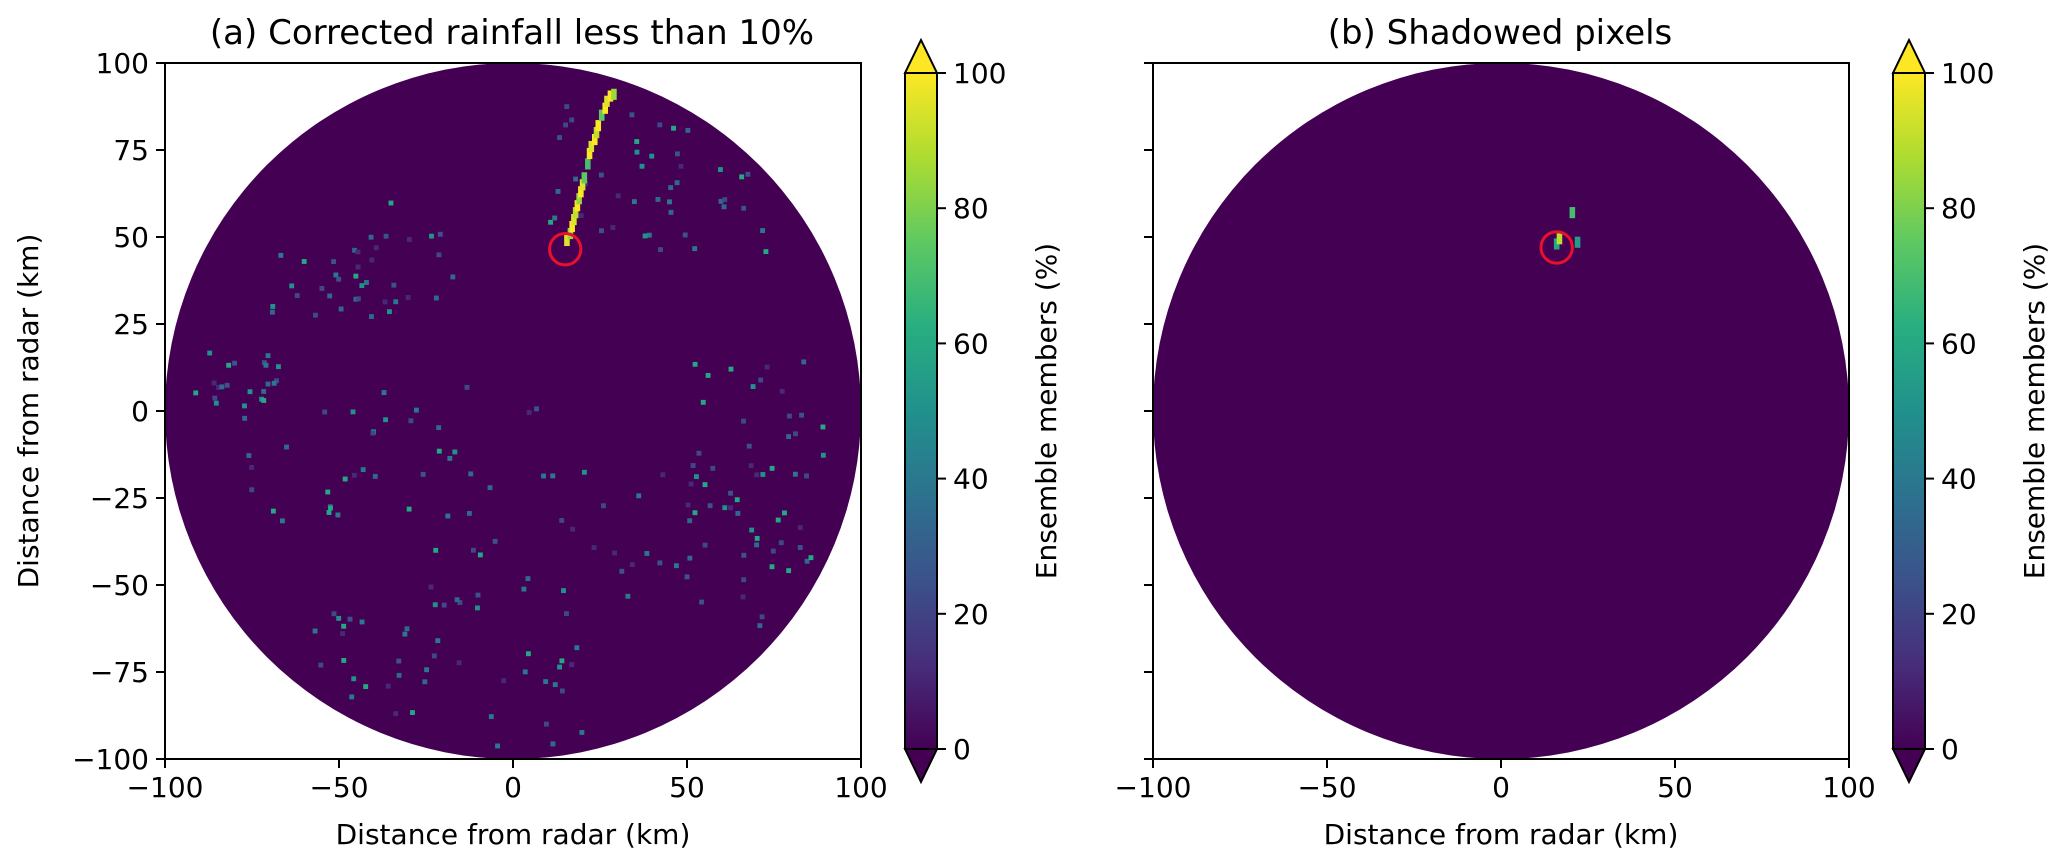 The image size is (2067, 868). What do you see at coordinates (983, 411) in the screenshot?
I see `panel-a-colorbar: 0 20 40 60 80 100 Ensemble members (%)` at bounding box center [983, 411].